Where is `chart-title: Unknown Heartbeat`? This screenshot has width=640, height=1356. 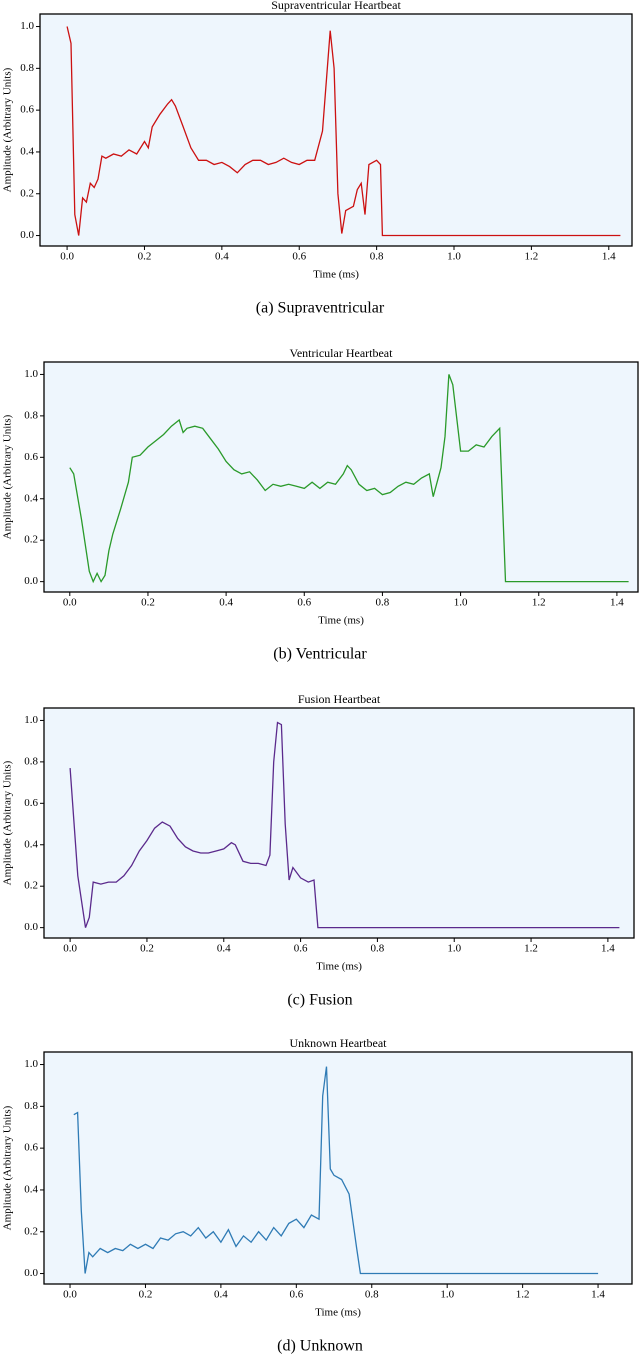
chart-title: Unknown Heartbeat is located at coordinates (339, 1043).